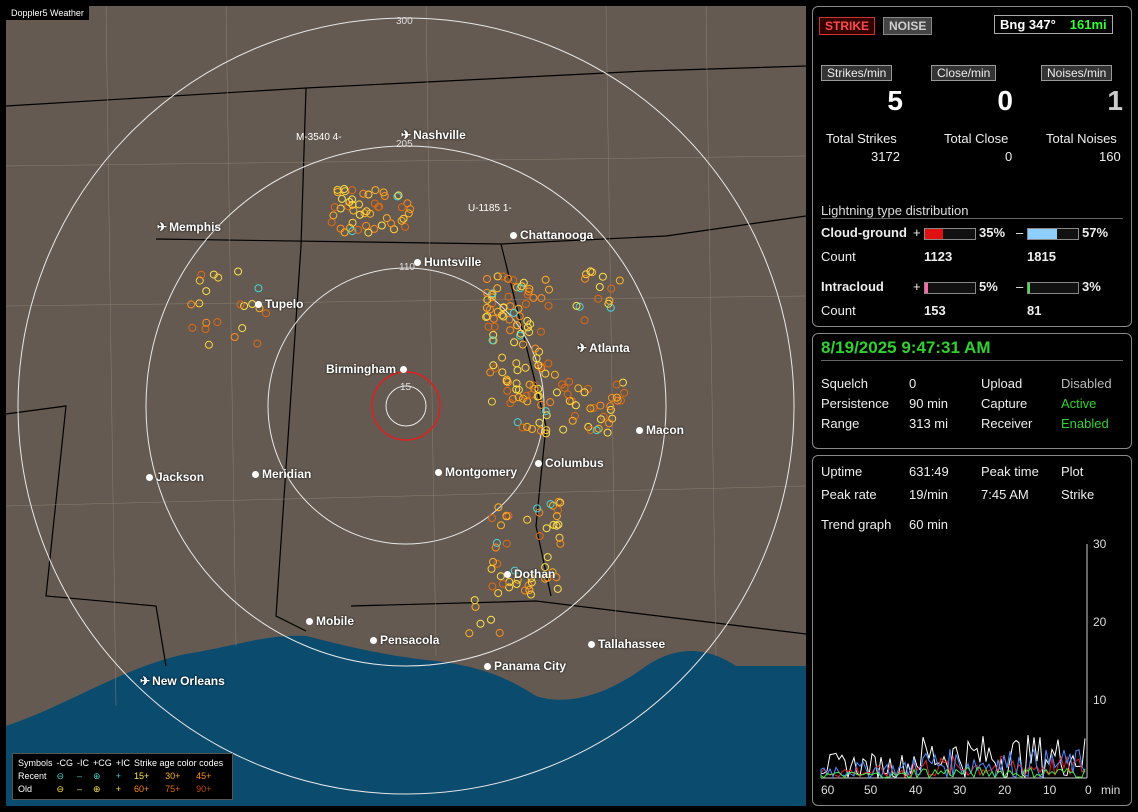 Image resolution: width=1138 pixels, height=812 pixels. Describe the element at coordinates (102, 763) in the screenshot. I see `legend-header: +CG` at that location.